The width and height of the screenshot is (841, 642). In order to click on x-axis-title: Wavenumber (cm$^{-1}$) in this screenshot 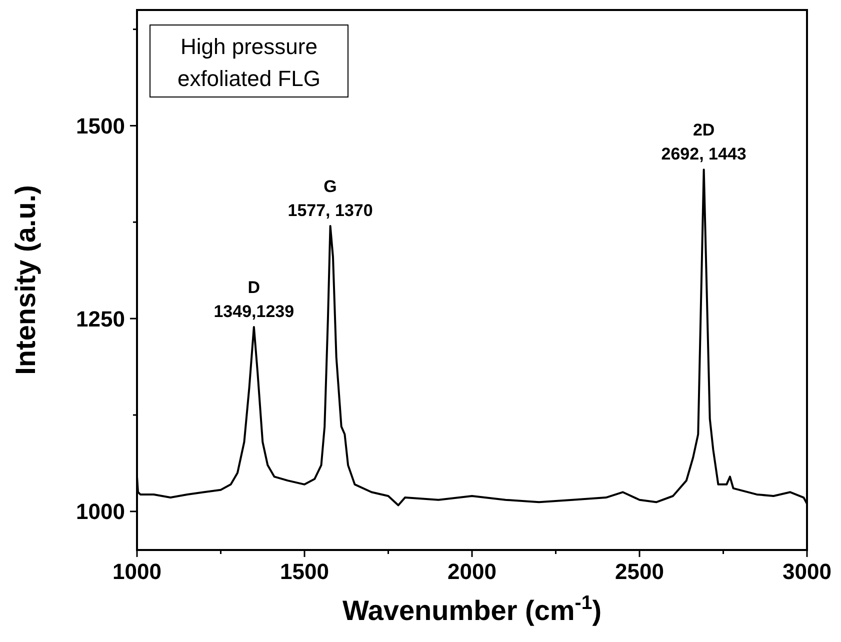, I will do `click(472, 609)`.